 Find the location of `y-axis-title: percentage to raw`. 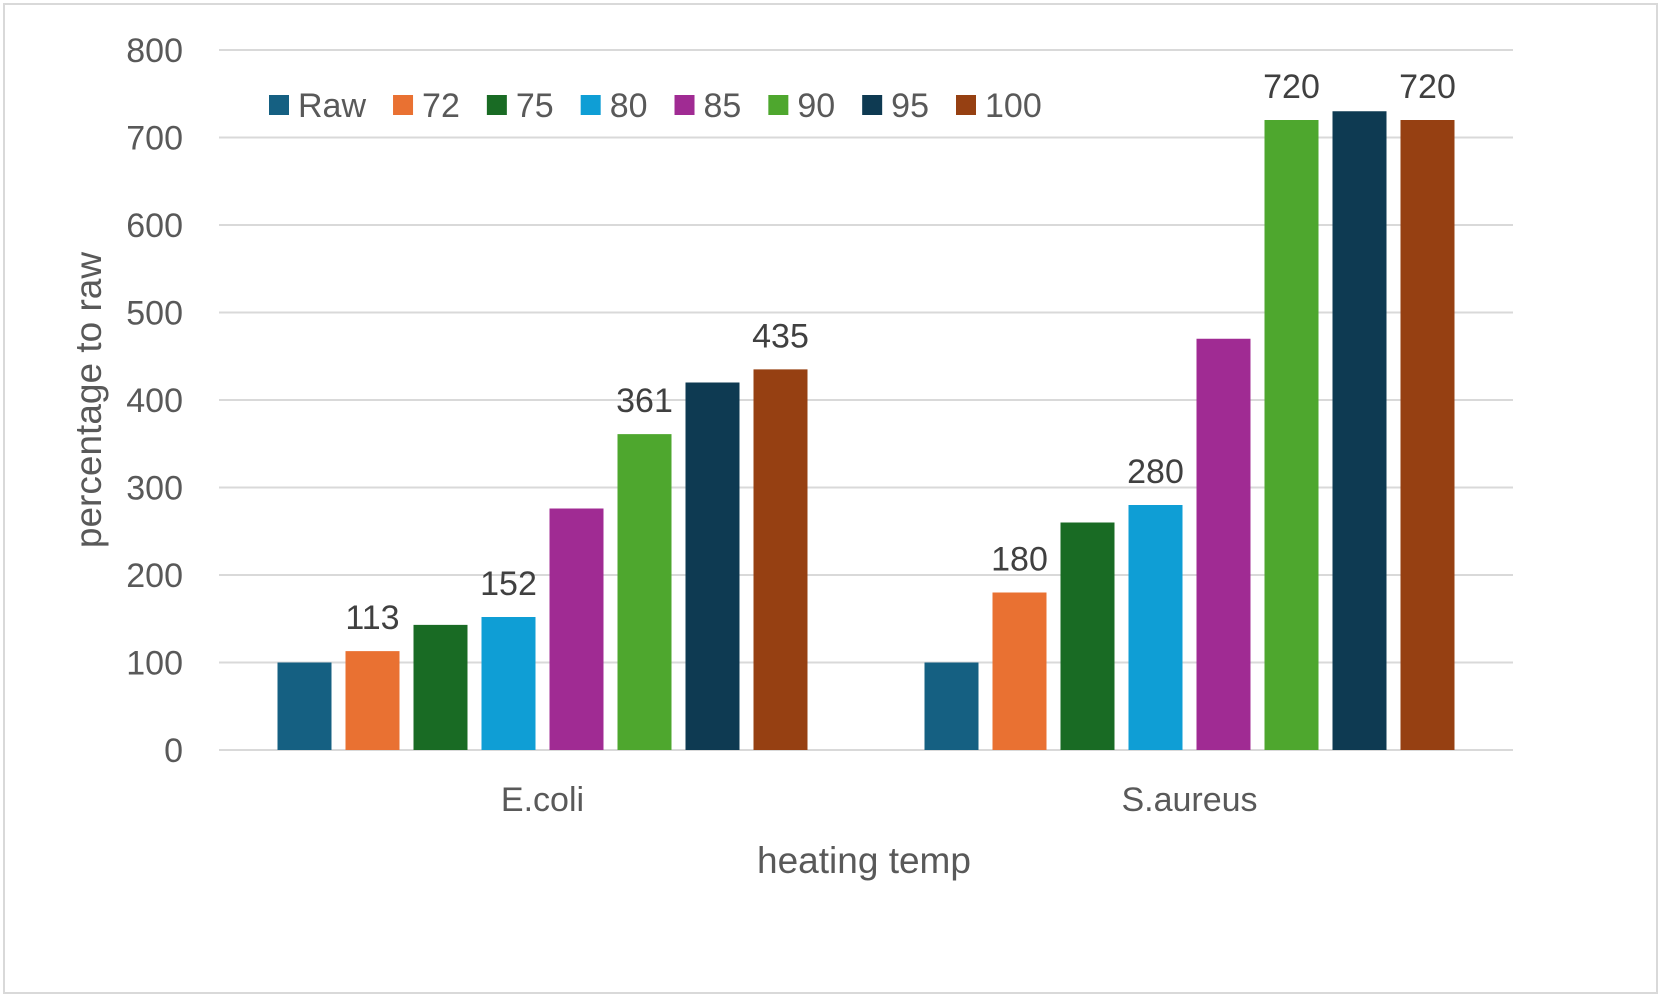

y-axis-title: percentage to raw is located at coordinates (88, 400).